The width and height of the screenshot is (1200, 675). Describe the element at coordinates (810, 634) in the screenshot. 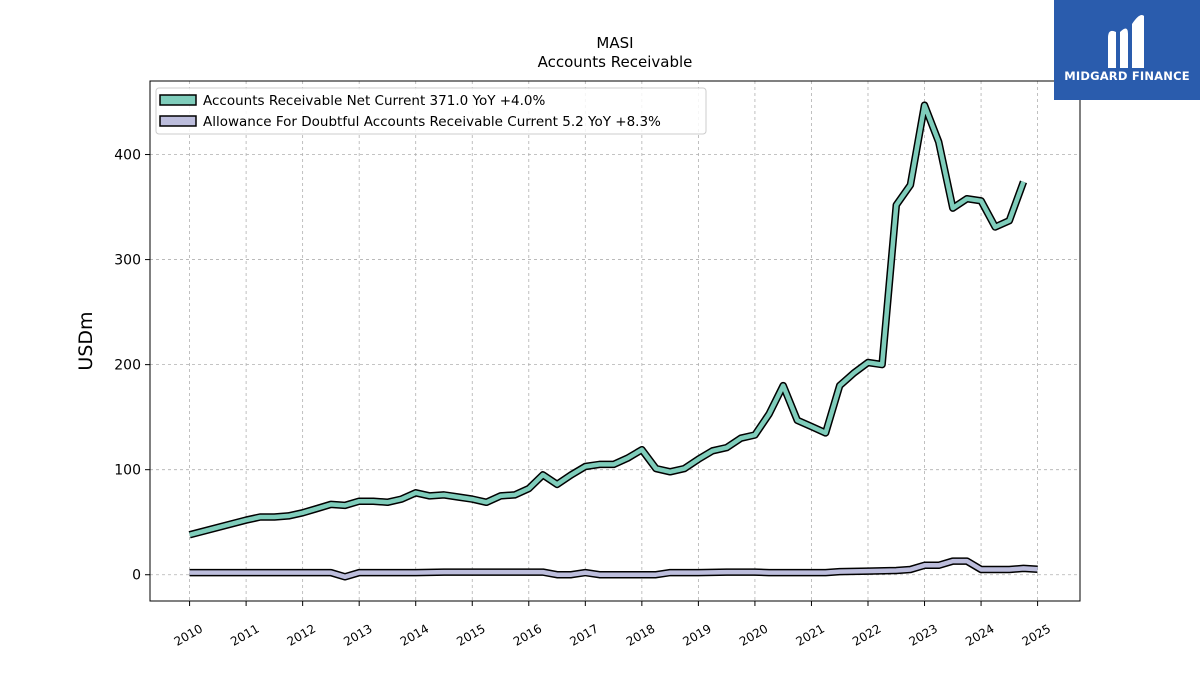

I see `x-tick-label: 2021` at that location.